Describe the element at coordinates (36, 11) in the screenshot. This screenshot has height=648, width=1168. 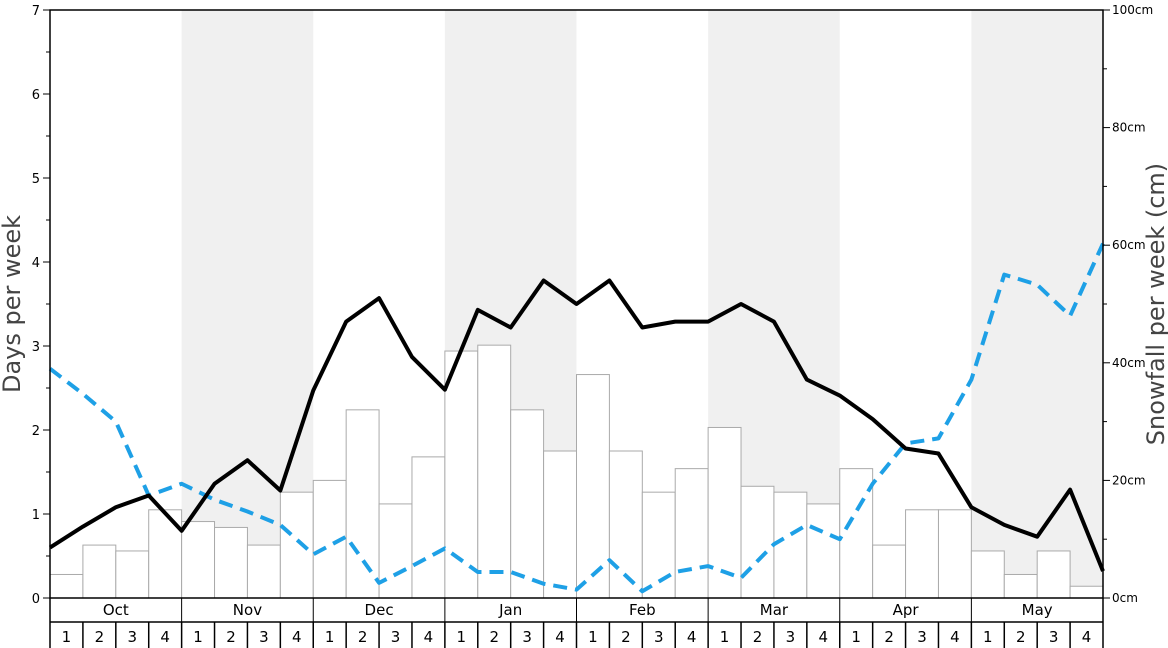
I see `left-tick-label: 7` at that location.